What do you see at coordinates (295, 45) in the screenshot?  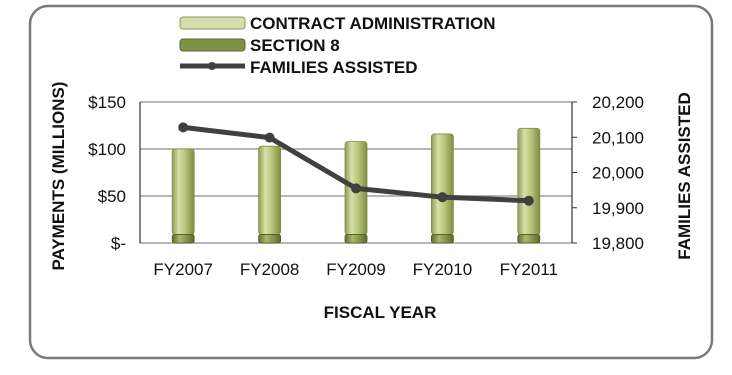 I see `legend-label-section-8: SECTION 8` at bounding box center [295, 45].